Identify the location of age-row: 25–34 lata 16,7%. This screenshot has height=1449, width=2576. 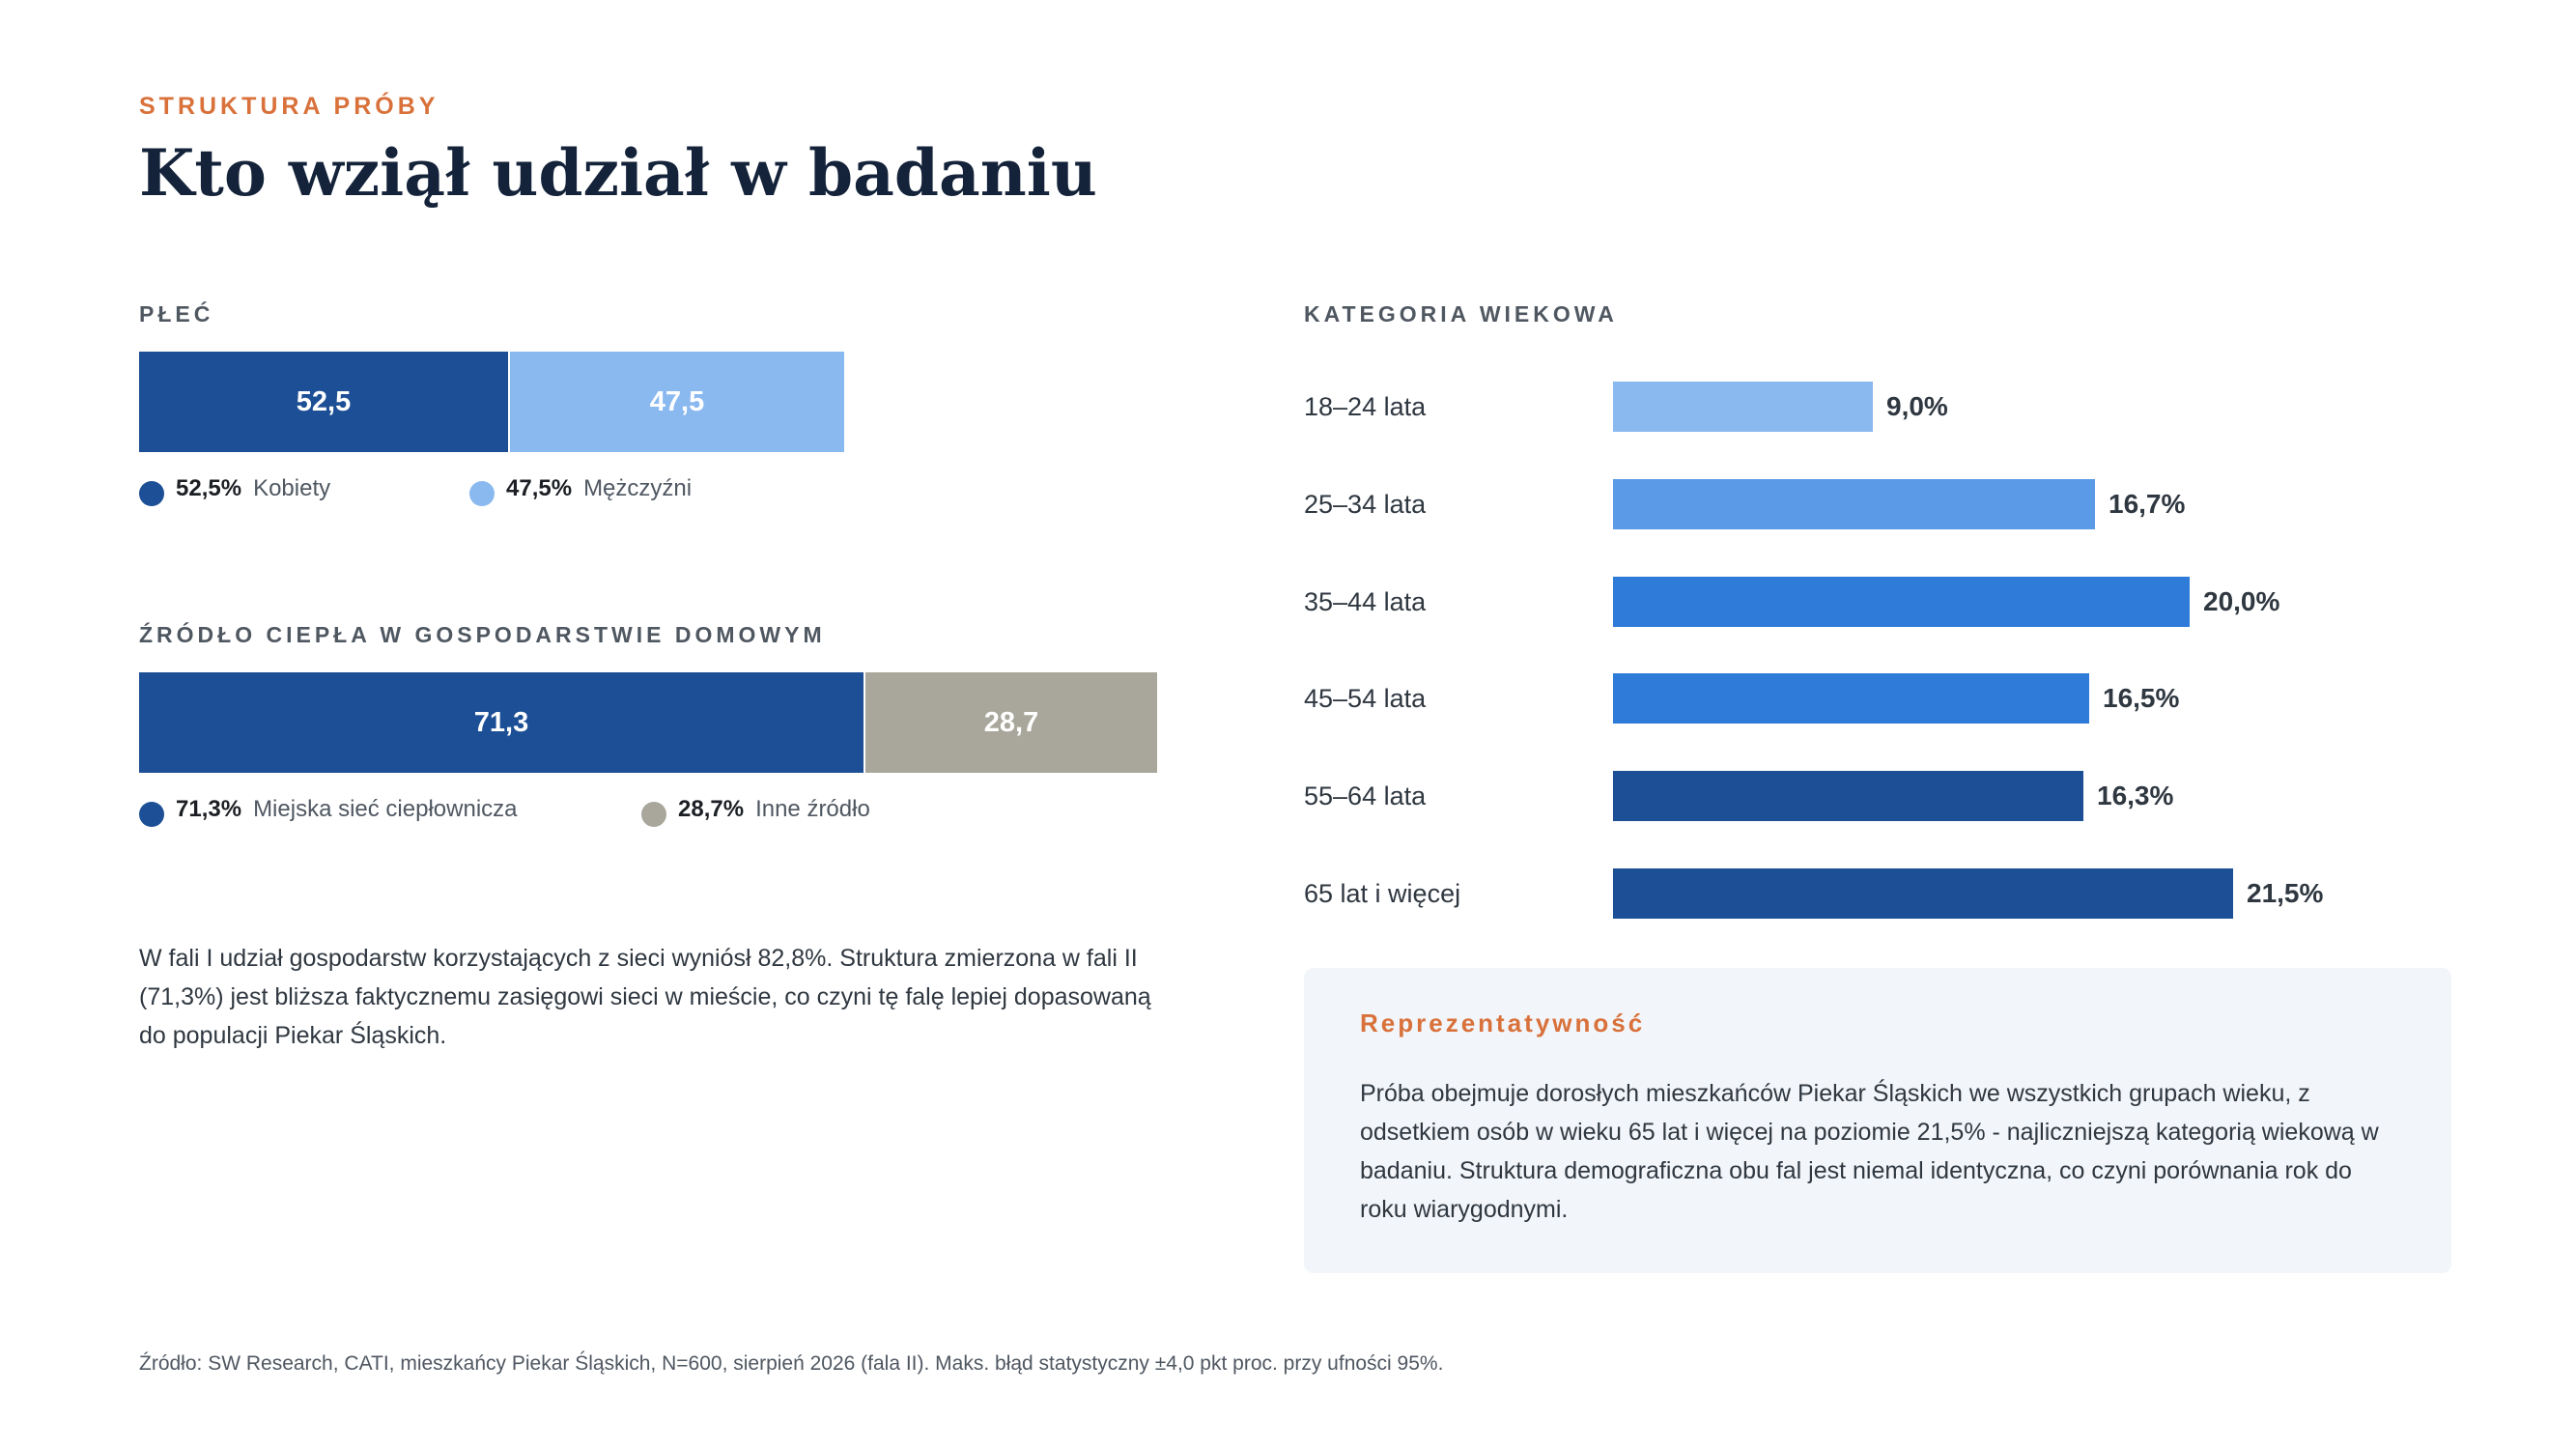
(1883, 504).